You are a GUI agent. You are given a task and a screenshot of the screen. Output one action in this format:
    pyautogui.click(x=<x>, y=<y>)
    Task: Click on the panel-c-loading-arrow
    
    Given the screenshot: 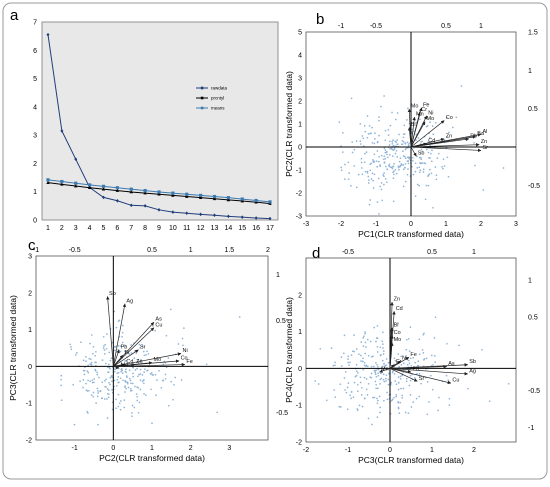 What is the action you would take?
    pyautogui.click(x=116, y=367)
    